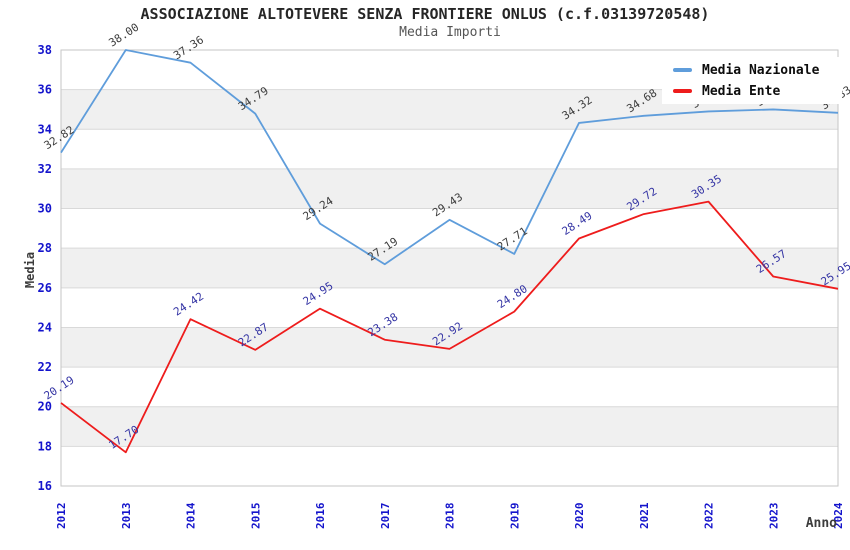 This screenshot has width=850, height=550. I want to click on y-tick-label: 18, so click(45, 446).